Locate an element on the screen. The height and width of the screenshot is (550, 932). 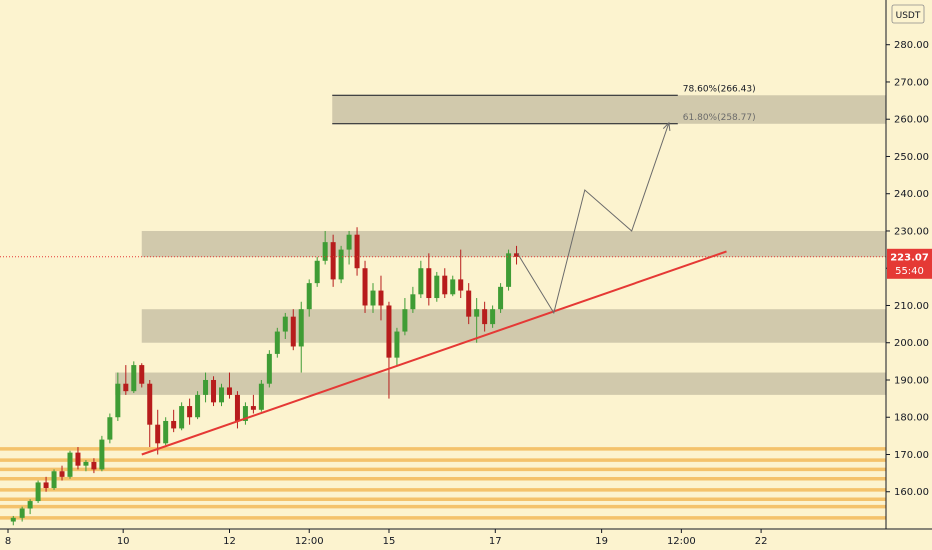
y-tick-label-3: 190.00 is located at coordinates (911, 380).